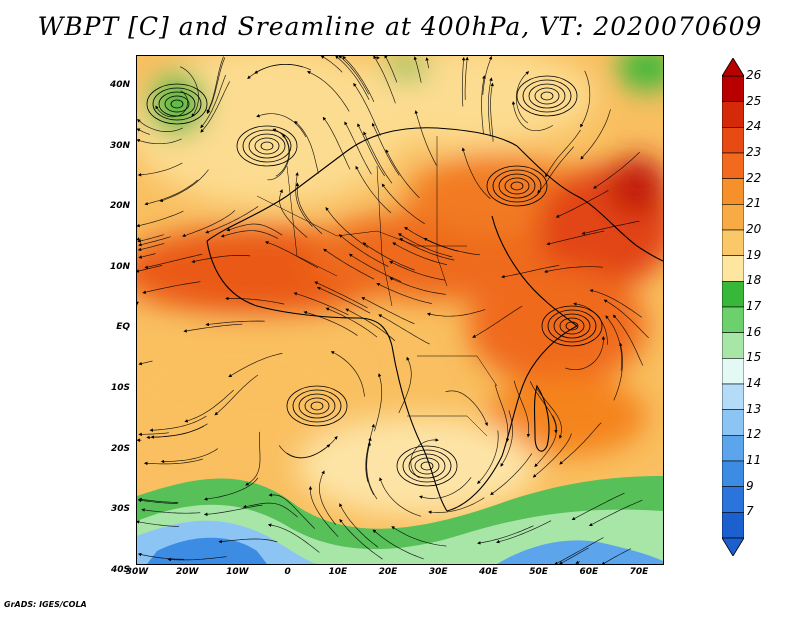 The image size is (800, 618). I want to click on colorbar-label: 21, so click(754, 203).